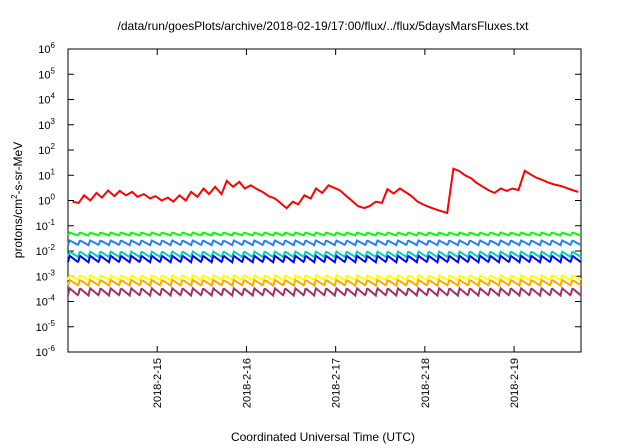 This screenshot has width=640, height=448. What do you see at coordinates (426, 383) in the screenshot?
I see `x-tick-label: 2018-2-18` at bounding box center [426, 383].